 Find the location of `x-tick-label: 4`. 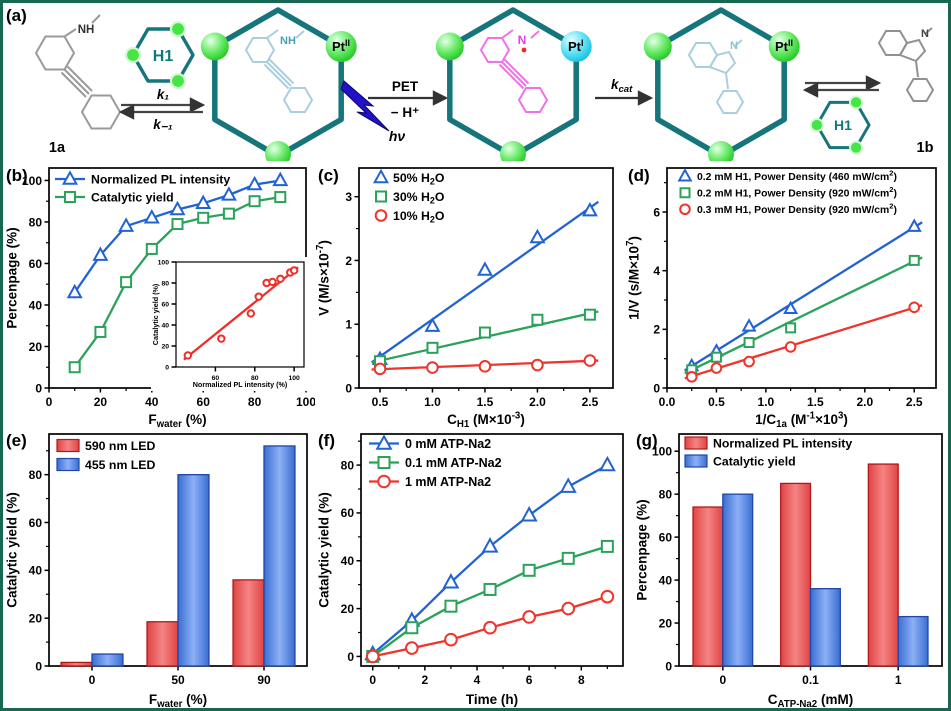

x-tick-label: 4 is located at coordinates (477, 680).